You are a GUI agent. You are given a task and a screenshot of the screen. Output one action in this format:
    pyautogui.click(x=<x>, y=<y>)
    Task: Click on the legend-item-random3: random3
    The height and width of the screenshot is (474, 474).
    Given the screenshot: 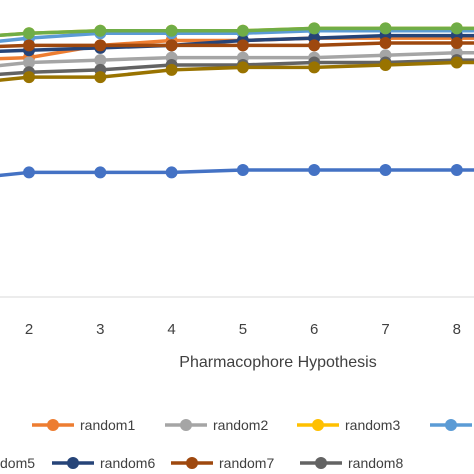 What is the action you would take?
    pyautogui.click(x=348, y=425)
    